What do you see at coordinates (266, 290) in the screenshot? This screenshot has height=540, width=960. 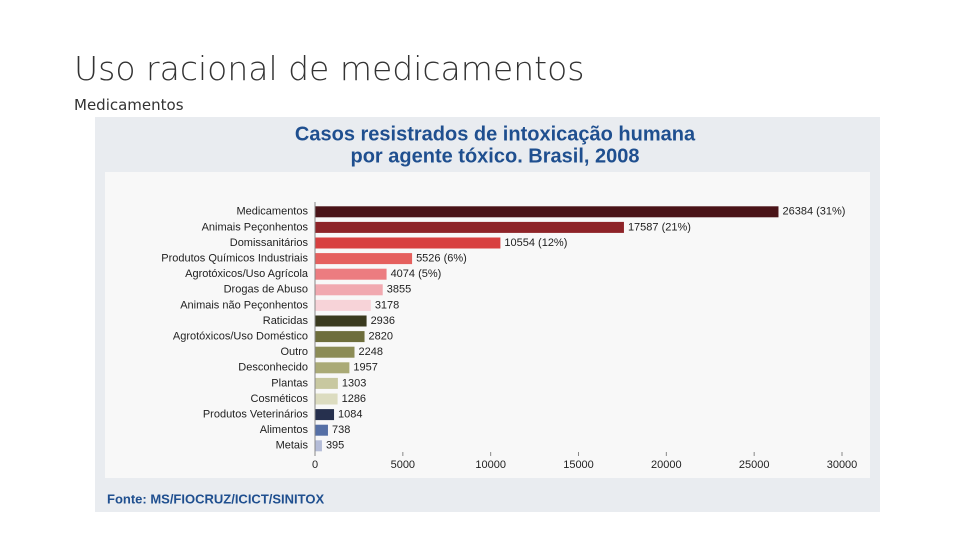 I see `category-label: Drogas de Abuso` at bounding box center [266, 290].